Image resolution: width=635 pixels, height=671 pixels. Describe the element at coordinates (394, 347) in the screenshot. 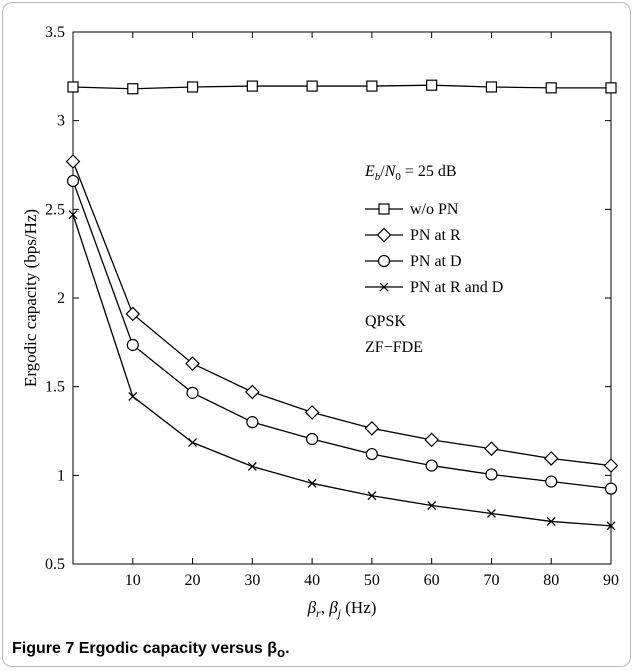

I see `equalizer-annotation: ZF−FDE` at that location.